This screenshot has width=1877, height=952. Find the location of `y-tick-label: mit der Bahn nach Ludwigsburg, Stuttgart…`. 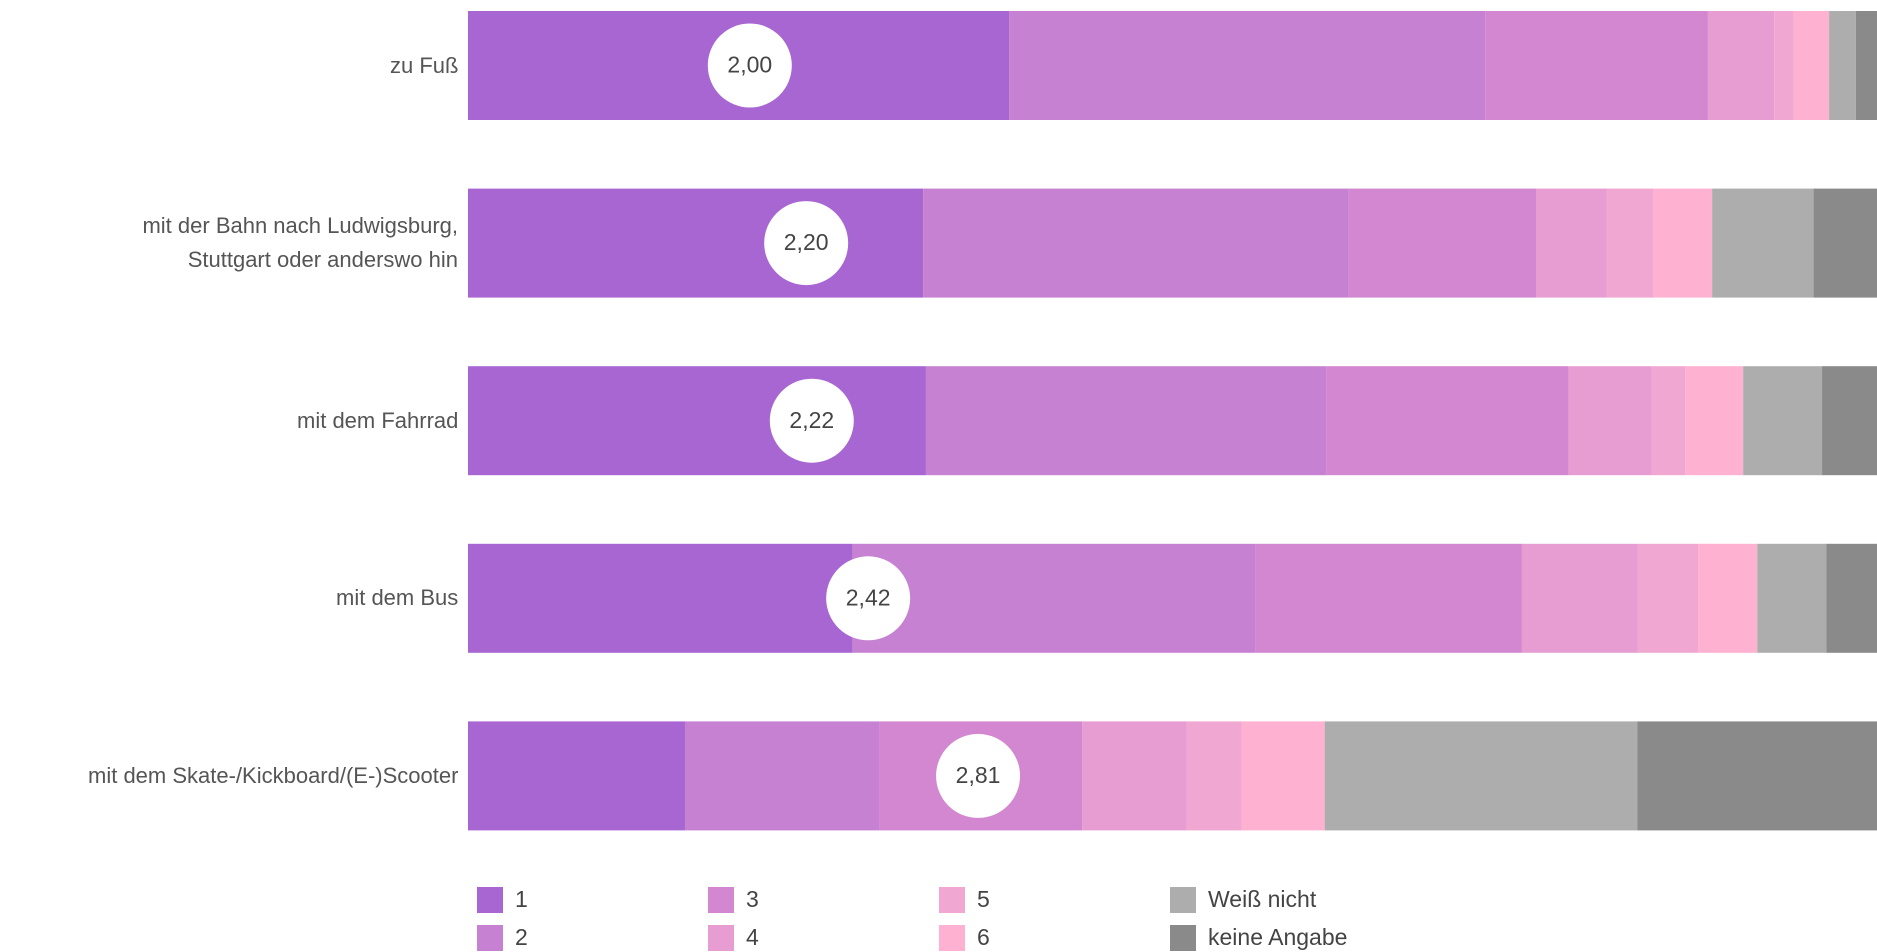

y-tick-label: mit der Bahn nach Ludwigsburg, Stuttgart… is located at coordinates (300, 243).